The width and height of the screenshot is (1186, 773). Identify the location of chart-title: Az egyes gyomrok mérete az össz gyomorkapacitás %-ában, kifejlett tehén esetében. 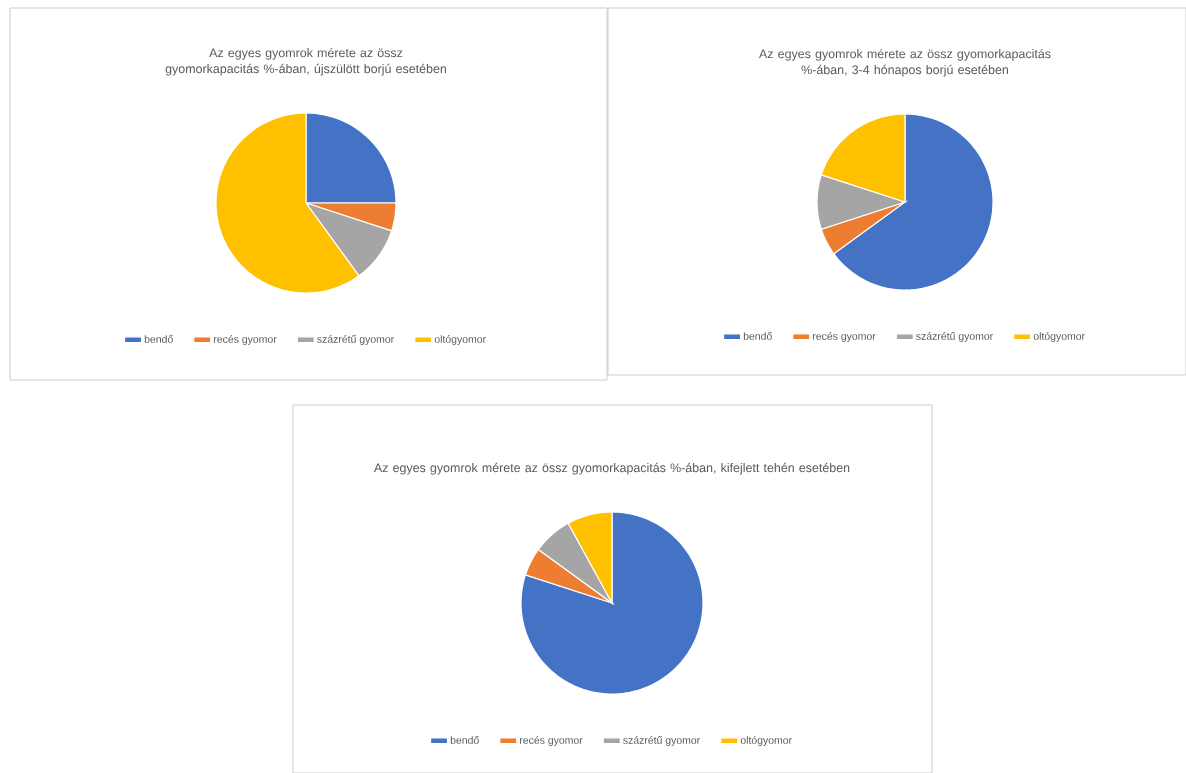
(611, 468).